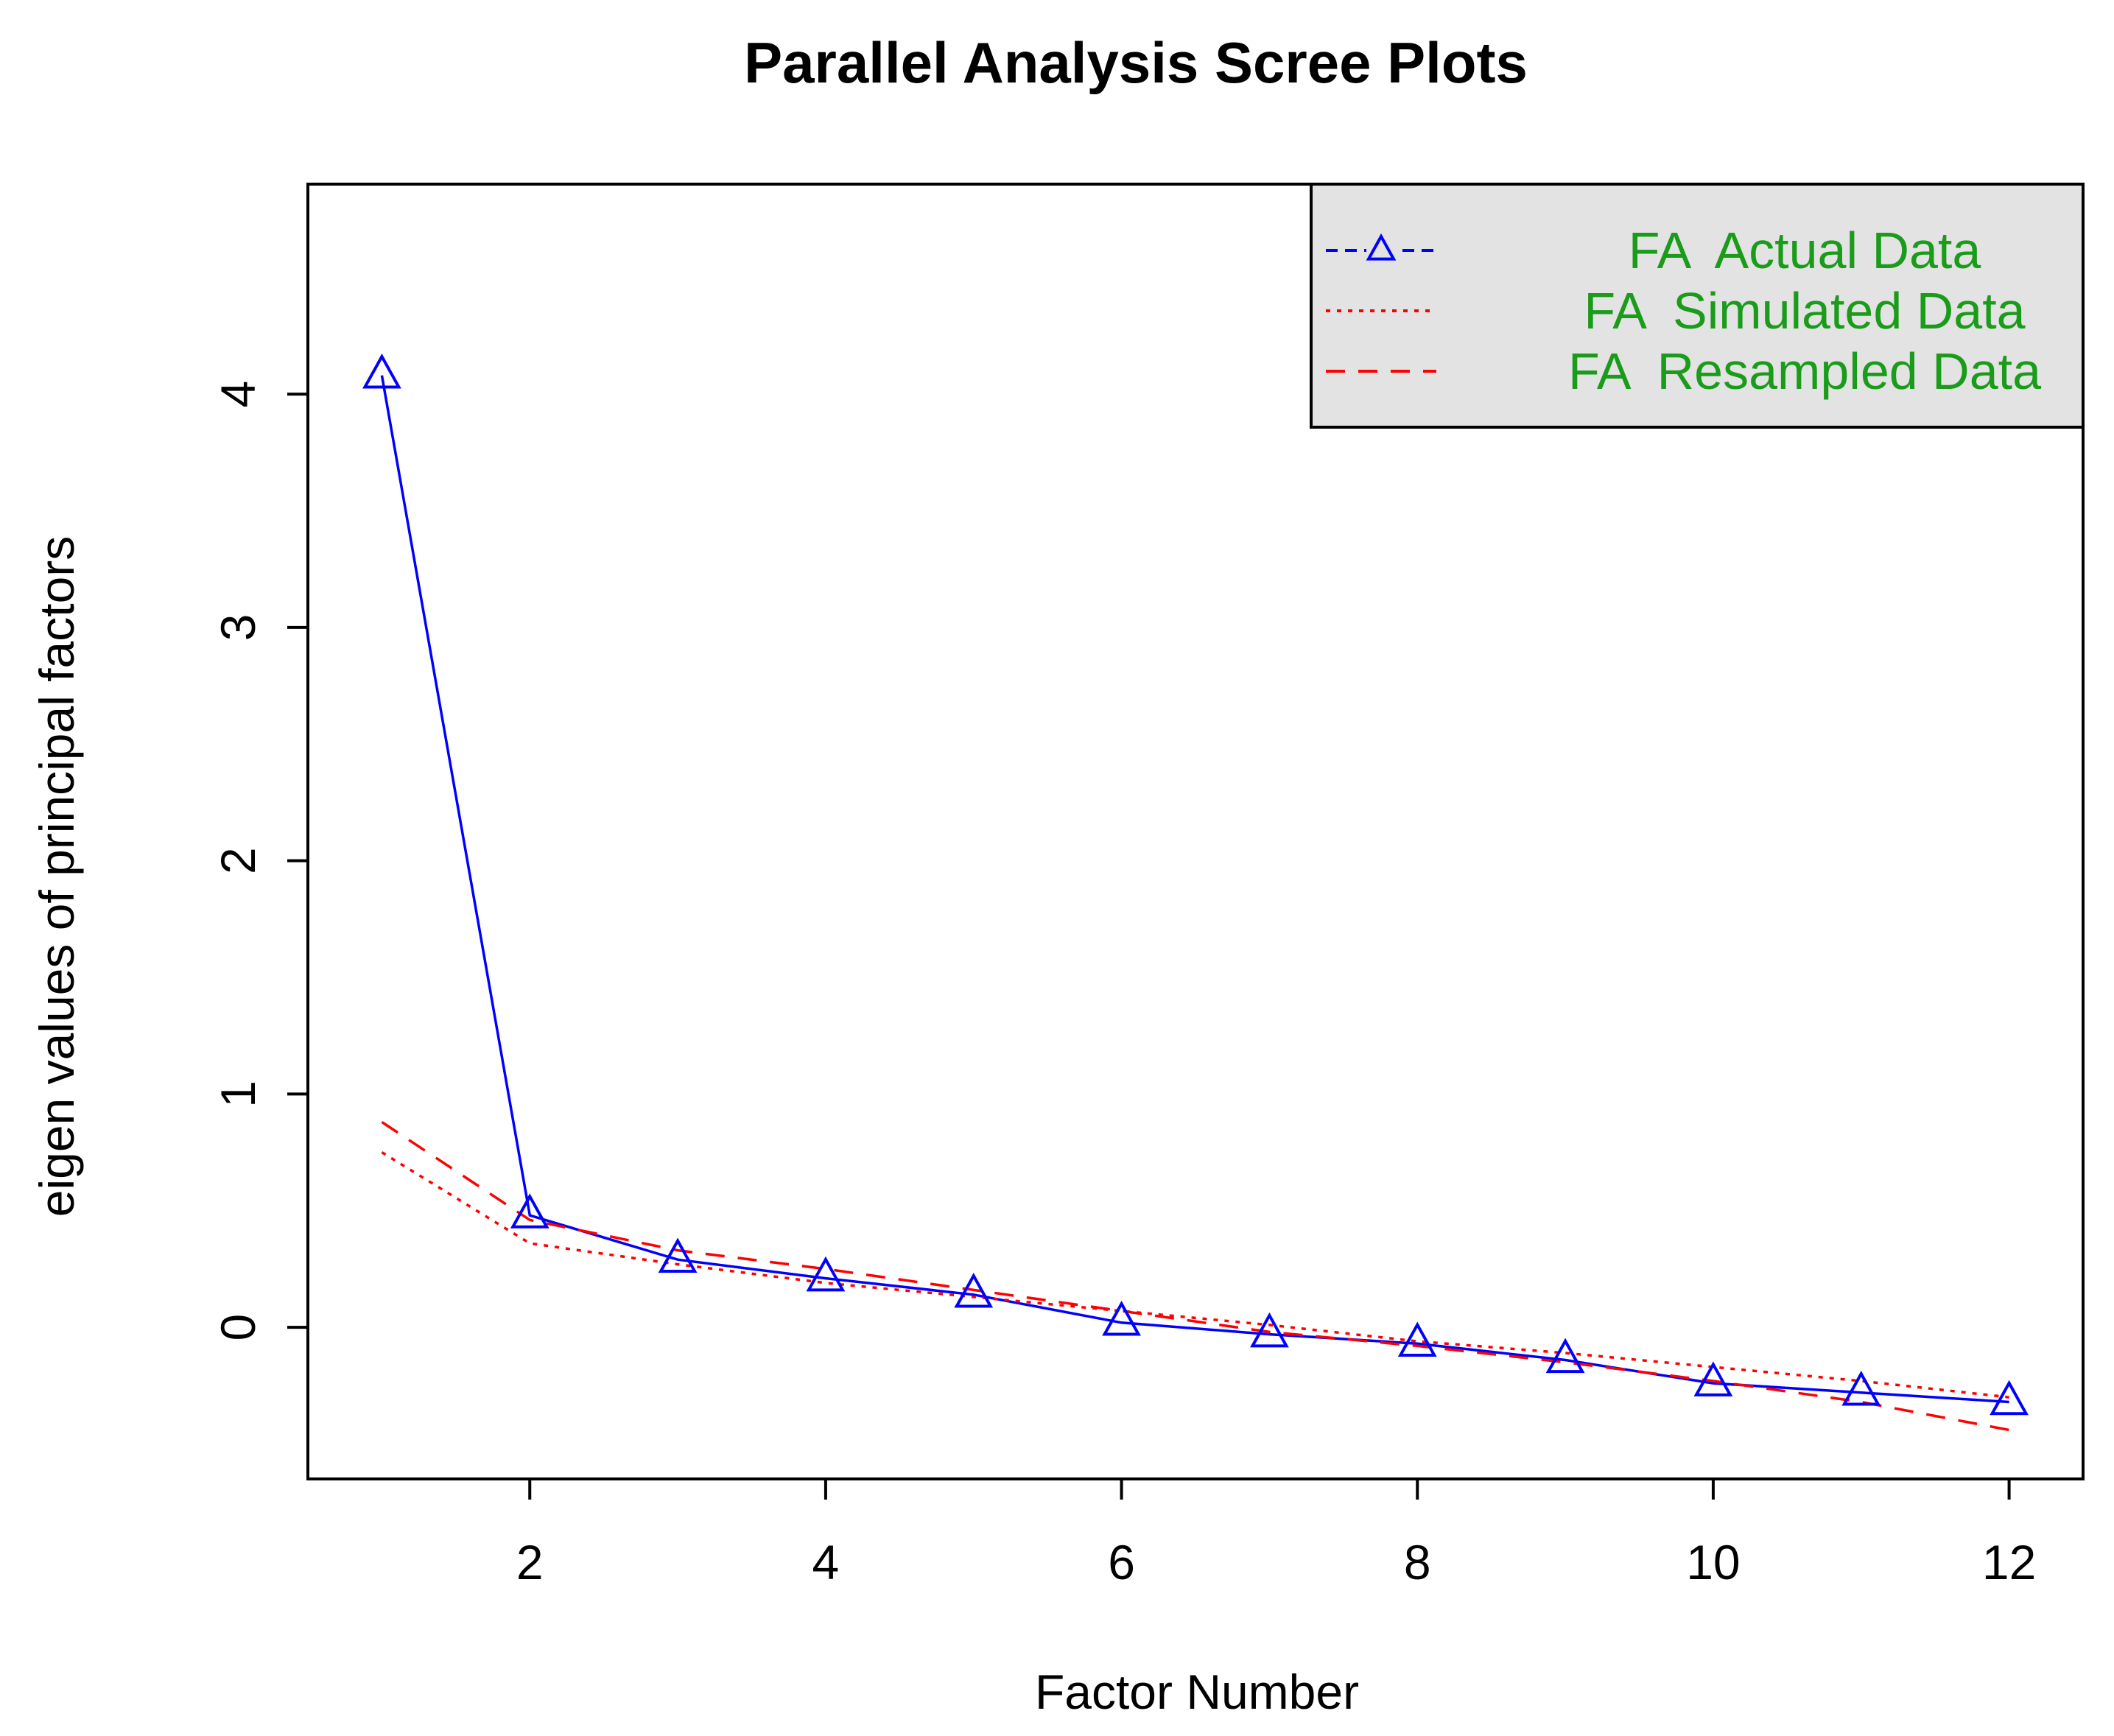 The width and height of the screenshot is (2114, 1736). Describe the element at coordinates (826, 1562) in the screenshot. I see `x-tick-label: 4` at that location.